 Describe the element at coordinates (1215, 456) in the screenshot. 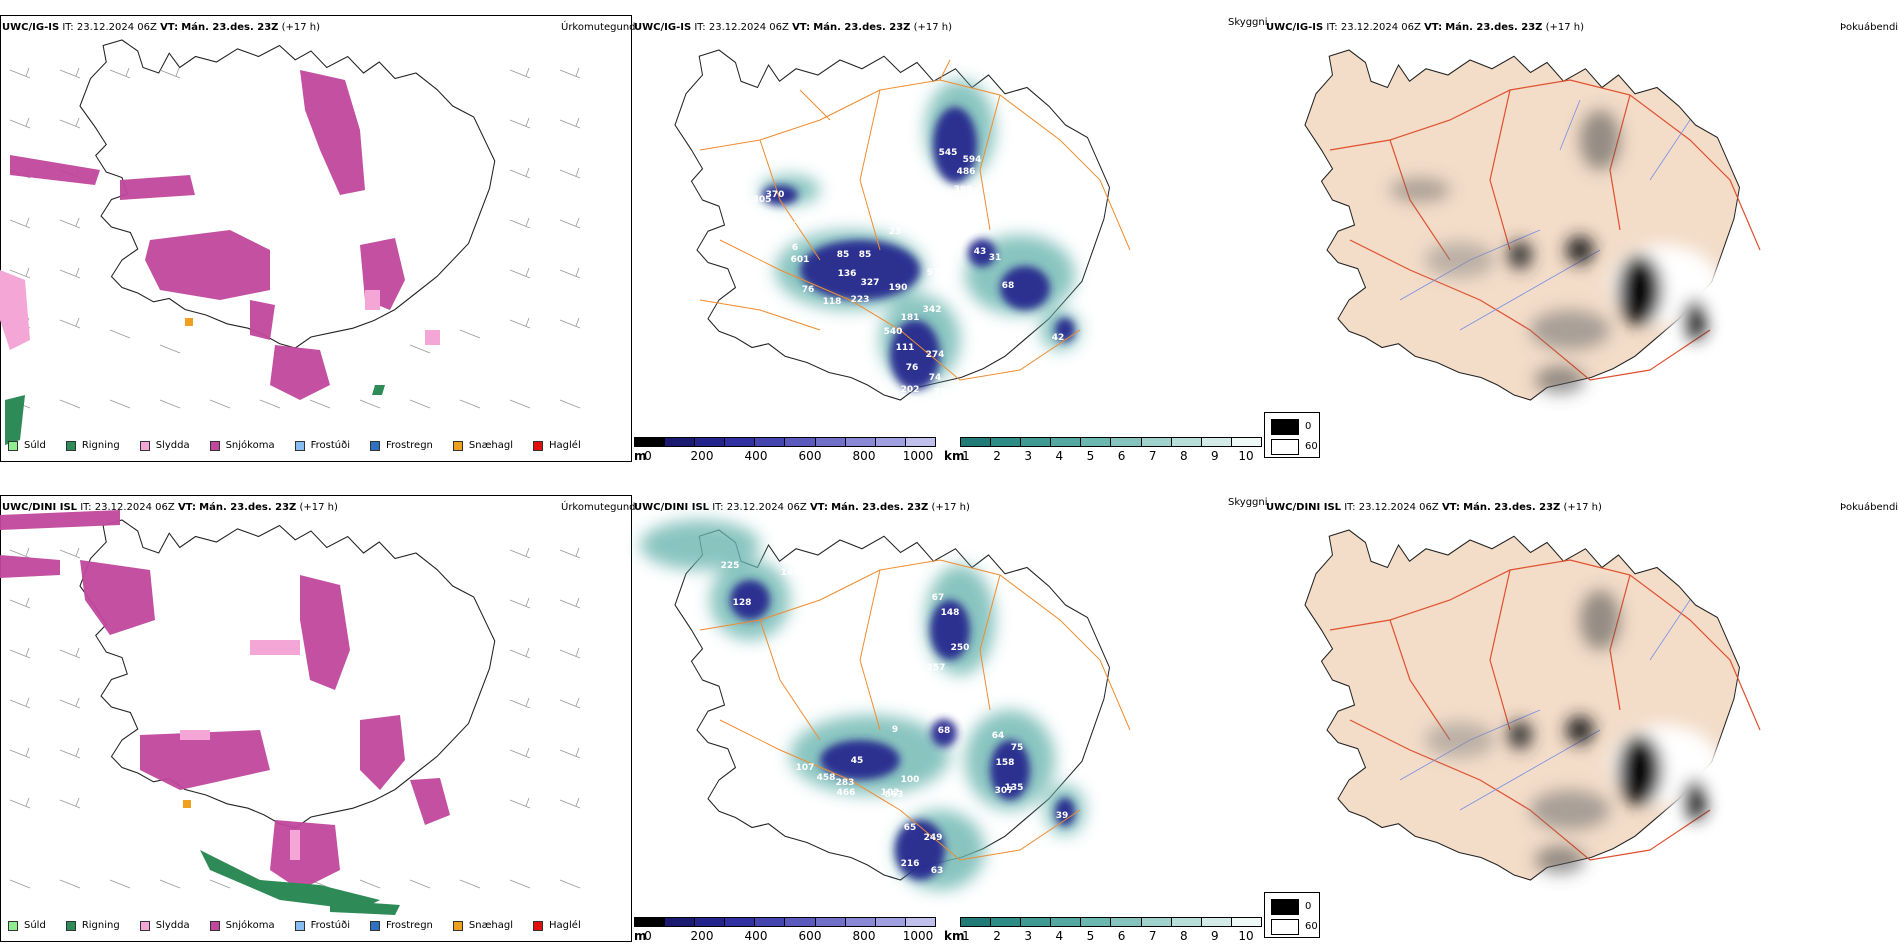

I see `tick-label: 9` at that location.